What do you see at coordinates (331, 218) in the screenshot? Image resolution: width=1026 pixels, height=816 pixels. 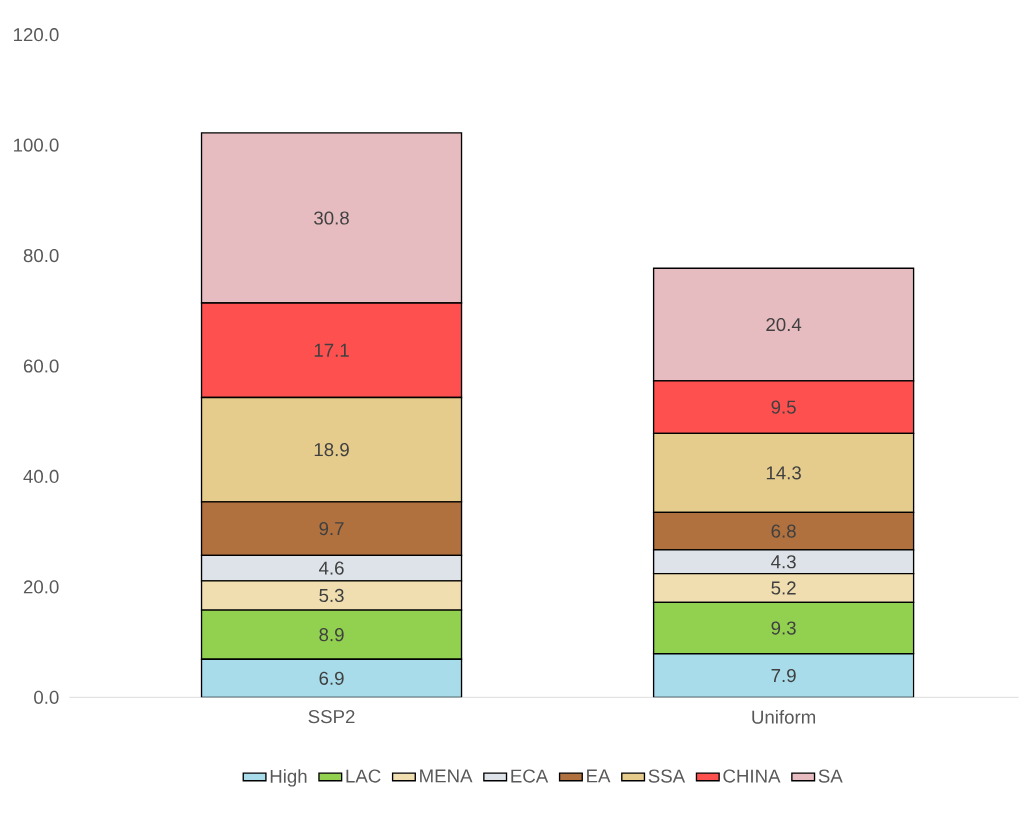 I see `data-label: 30.8` at bounding box center [331, 218].